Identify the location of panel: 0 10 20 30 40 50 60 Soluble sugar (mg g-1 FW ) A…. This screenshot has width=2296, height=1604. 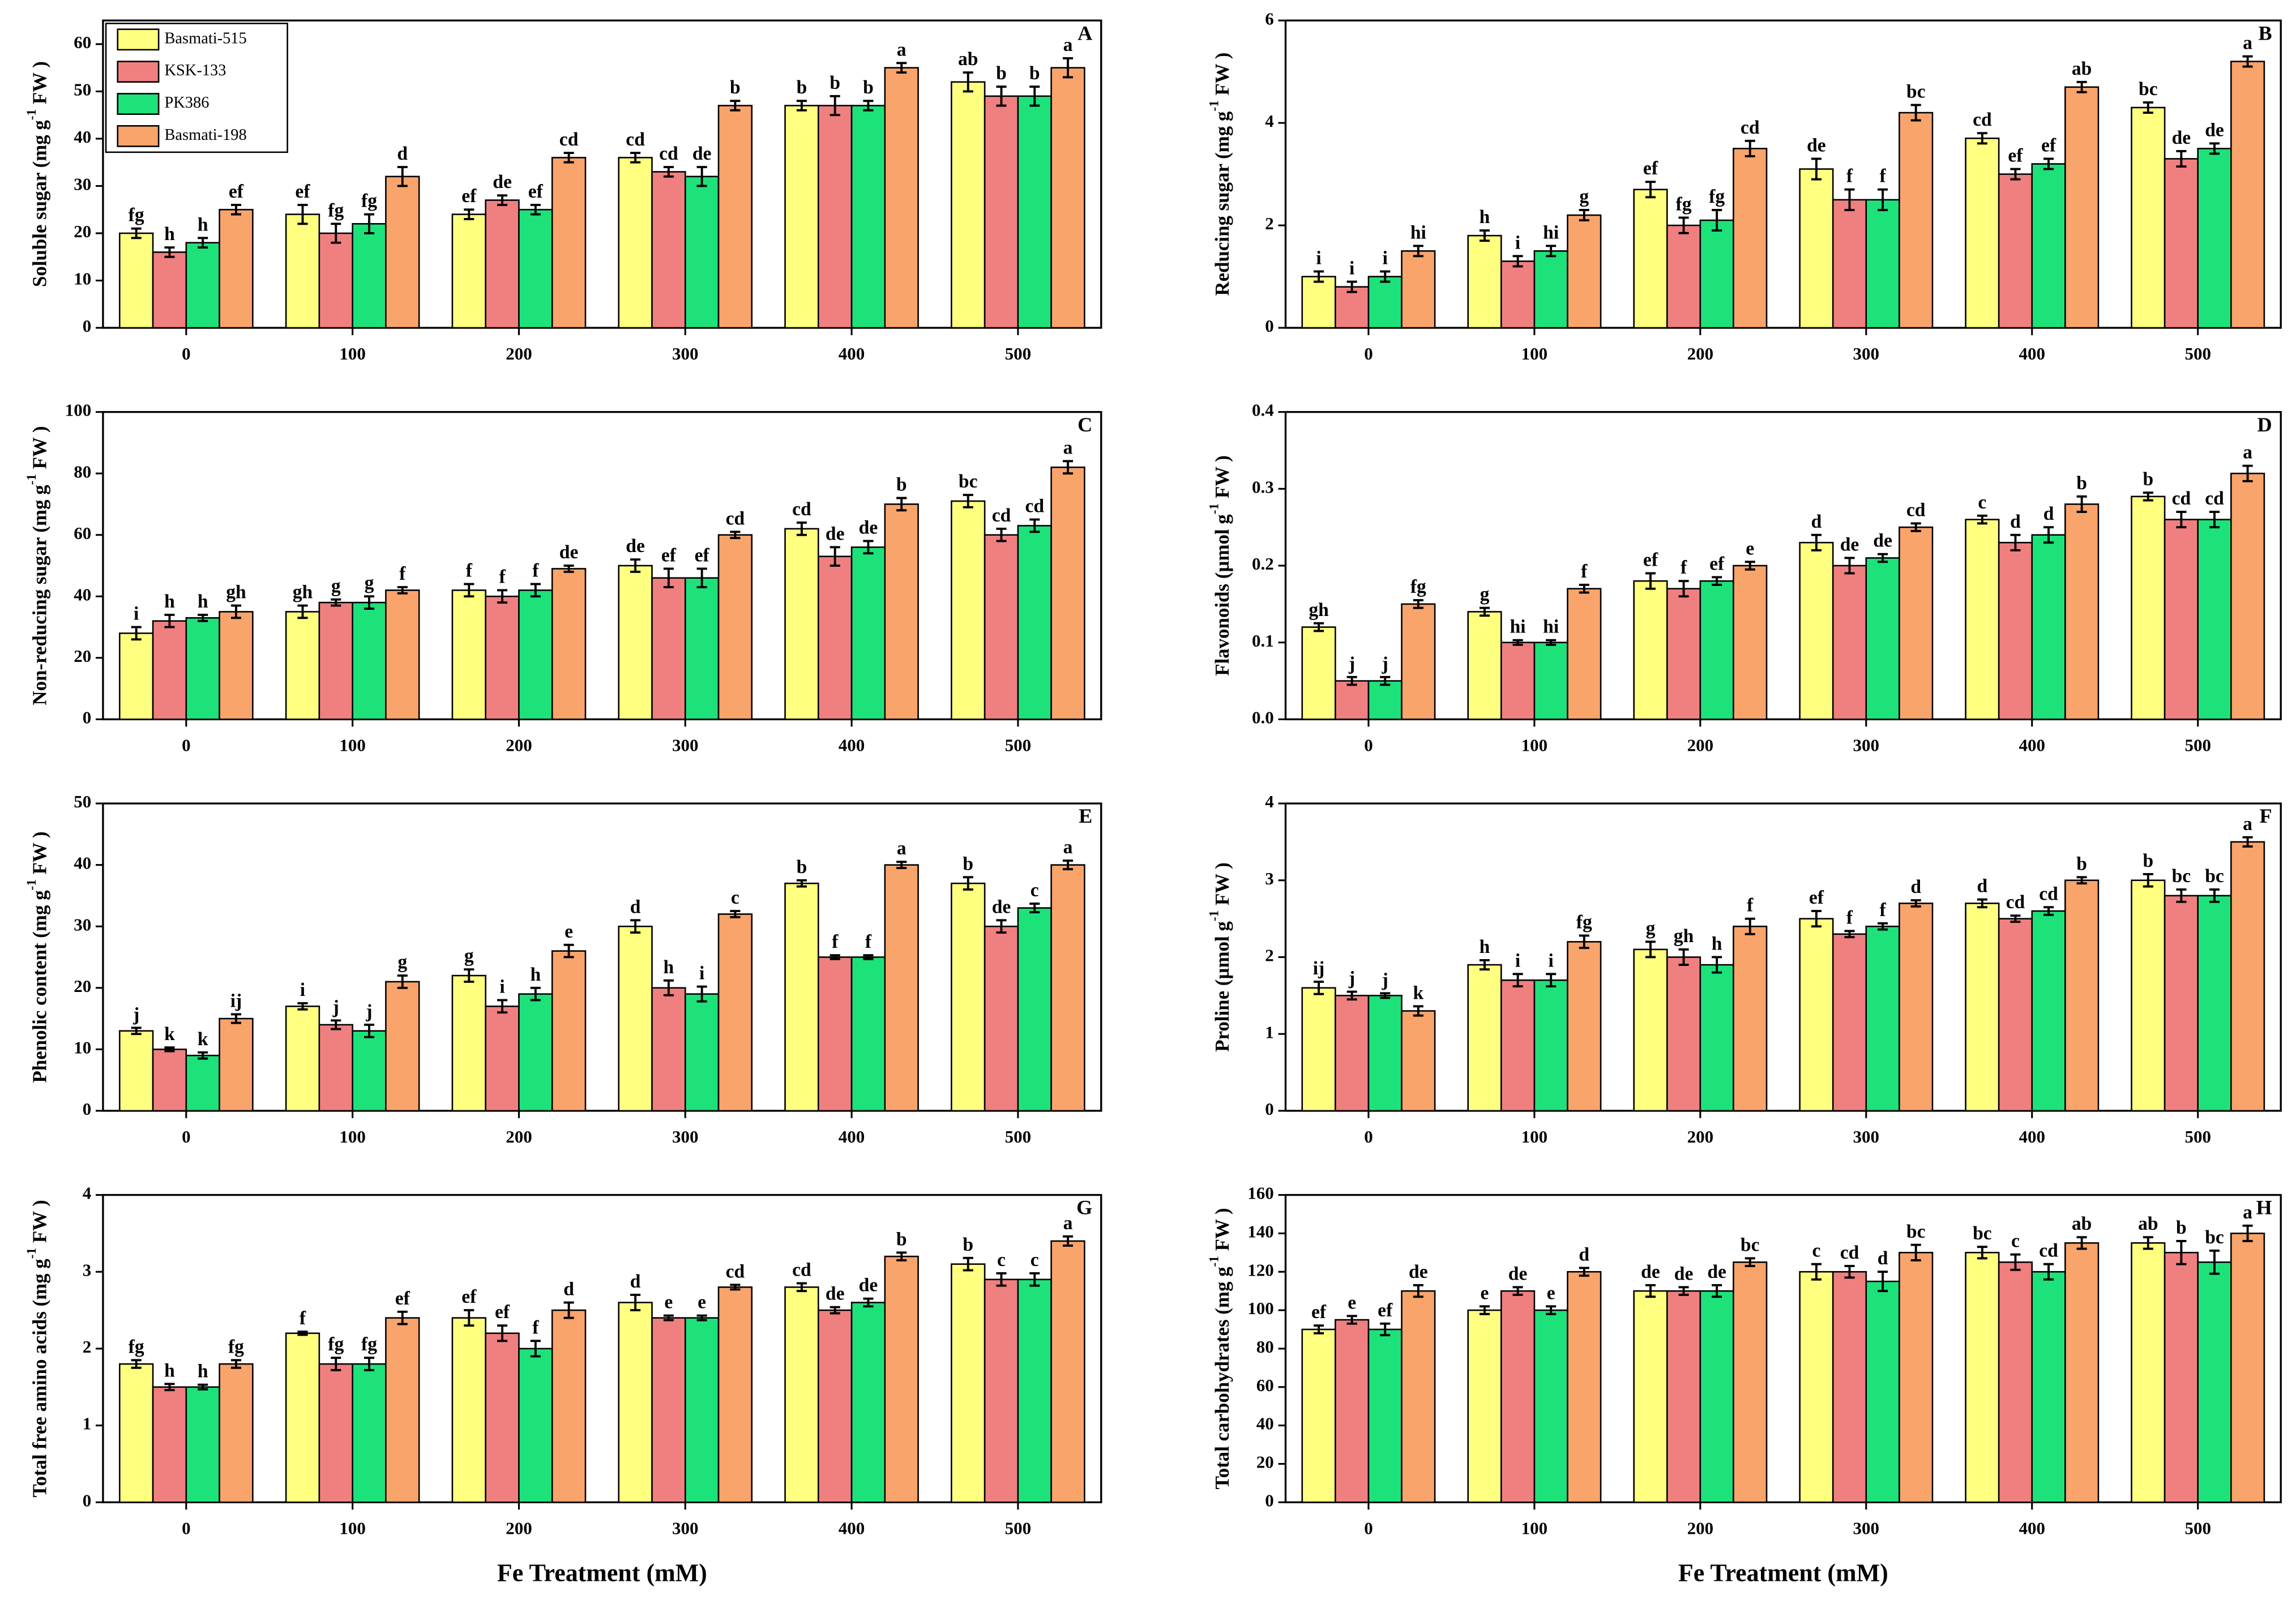
(563, 191).